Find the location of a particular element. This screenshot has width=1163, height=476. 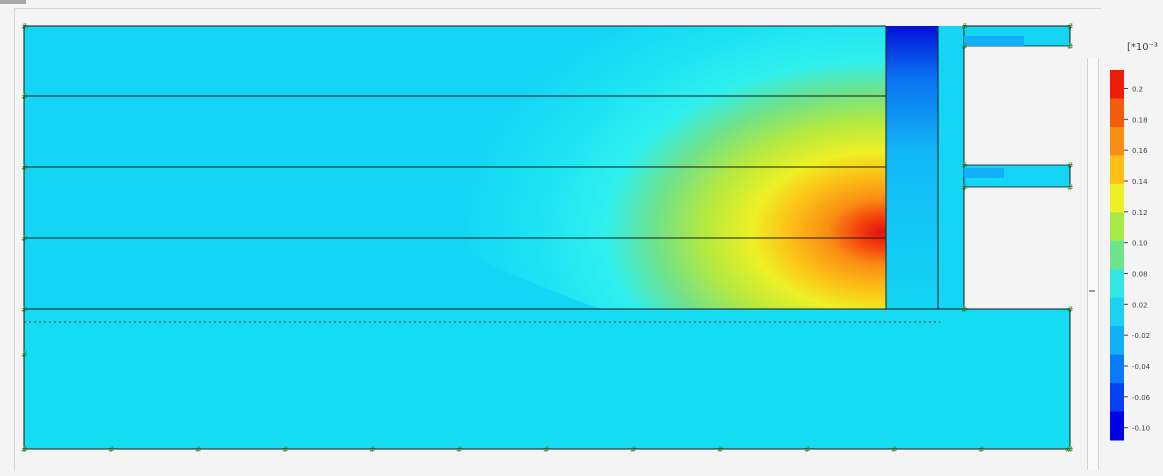

legend-tick-label: -0.04 is located at coordinates (1141, 367).